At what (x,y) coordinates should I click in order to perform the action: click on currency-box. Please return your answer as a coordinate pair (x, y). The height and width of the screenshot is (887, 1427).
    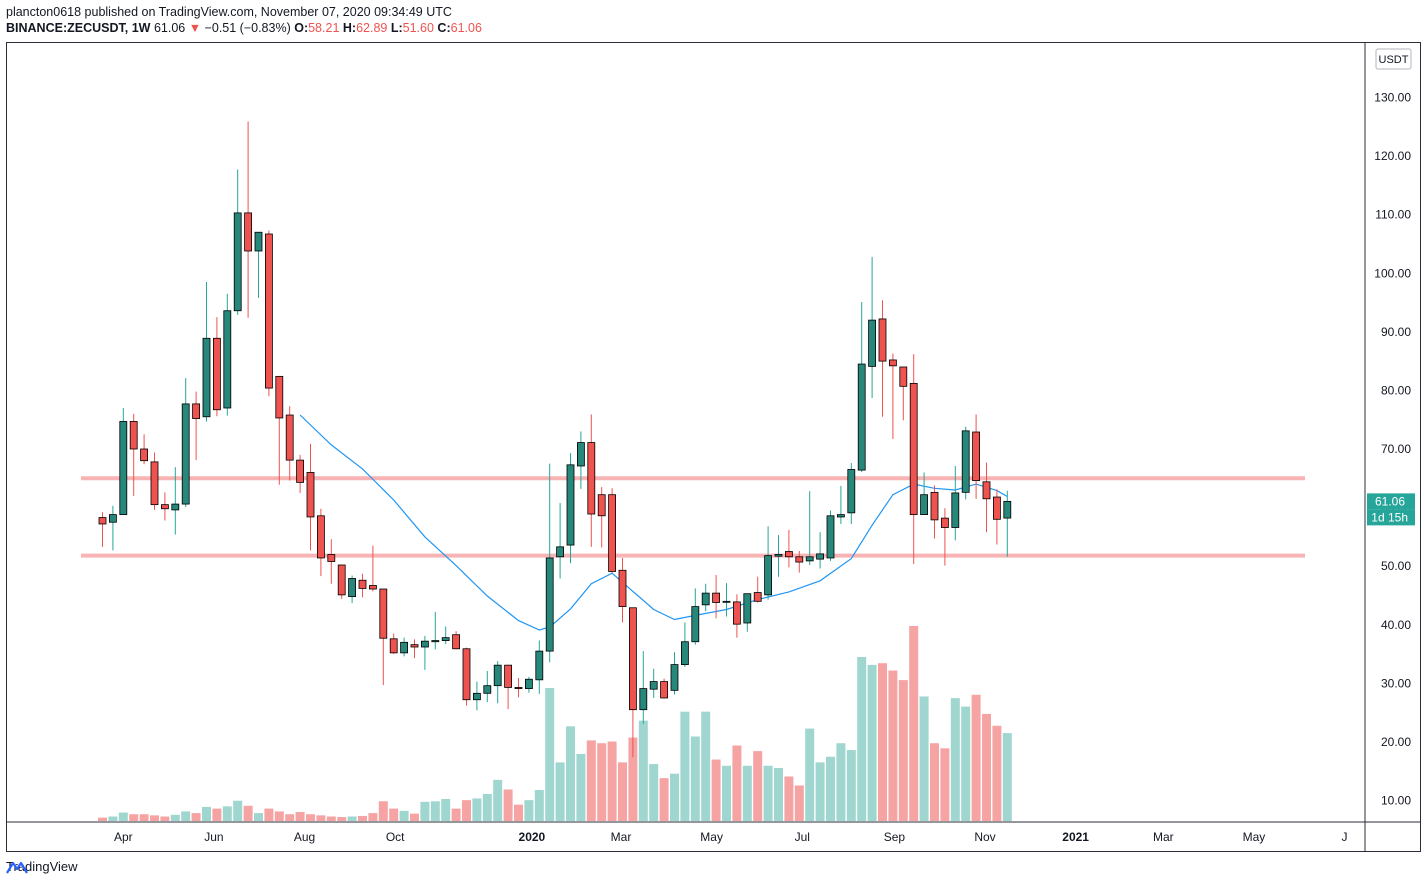
    Looking at the image, I should click on (1393, 59).